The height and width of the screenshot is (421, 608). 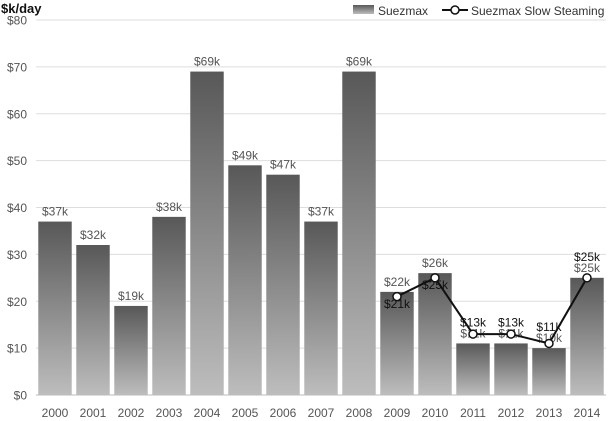 What do you see at coordinates (511, 413) in the screenshot?
I see `x-tick-label: 2012` at bounding box center [511, 413].